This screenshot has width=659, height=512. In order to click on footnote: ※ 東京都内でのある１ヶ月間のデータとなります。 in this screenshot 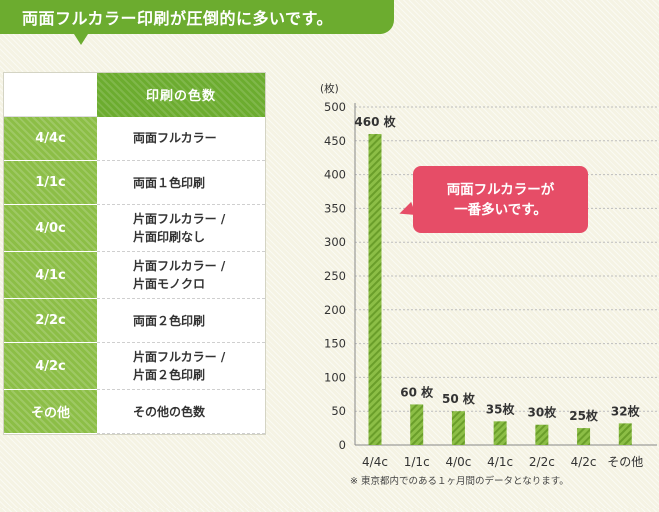, I will do `click(459, 481)`.